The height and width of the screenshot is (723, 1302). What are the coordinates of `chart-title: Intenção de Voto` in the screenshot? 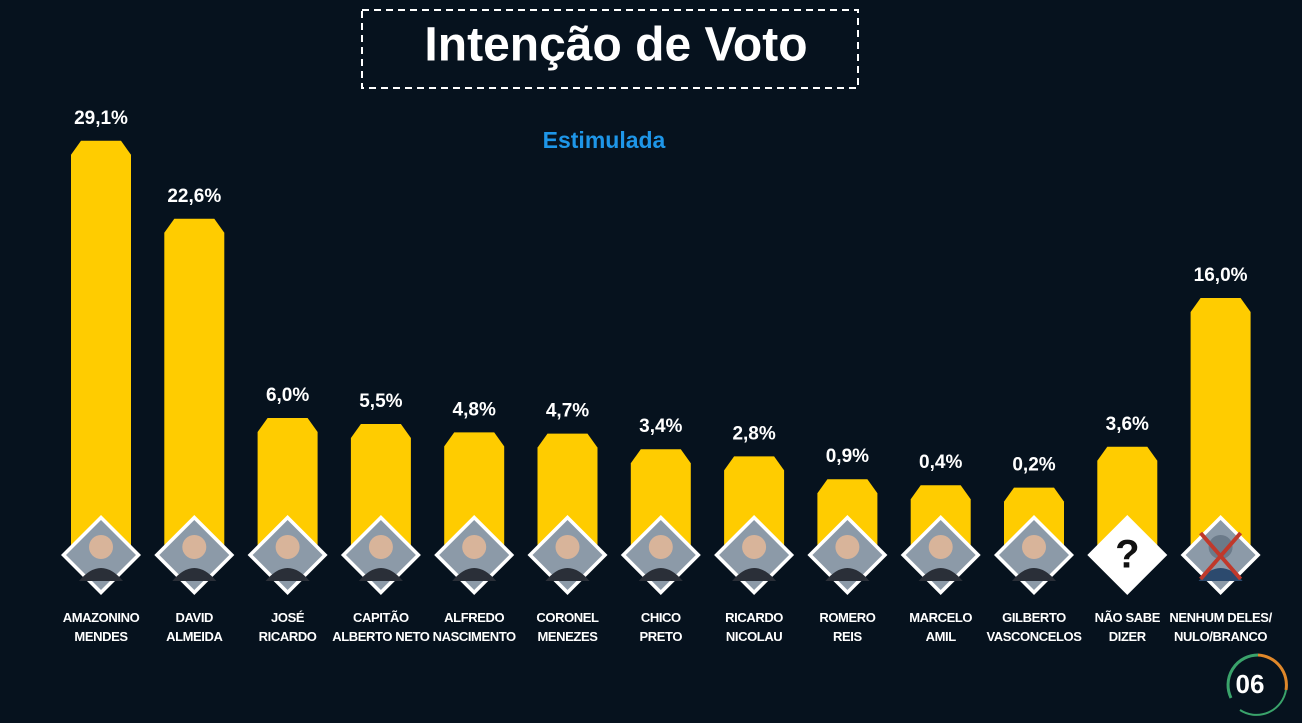 It's located at (615, 45).